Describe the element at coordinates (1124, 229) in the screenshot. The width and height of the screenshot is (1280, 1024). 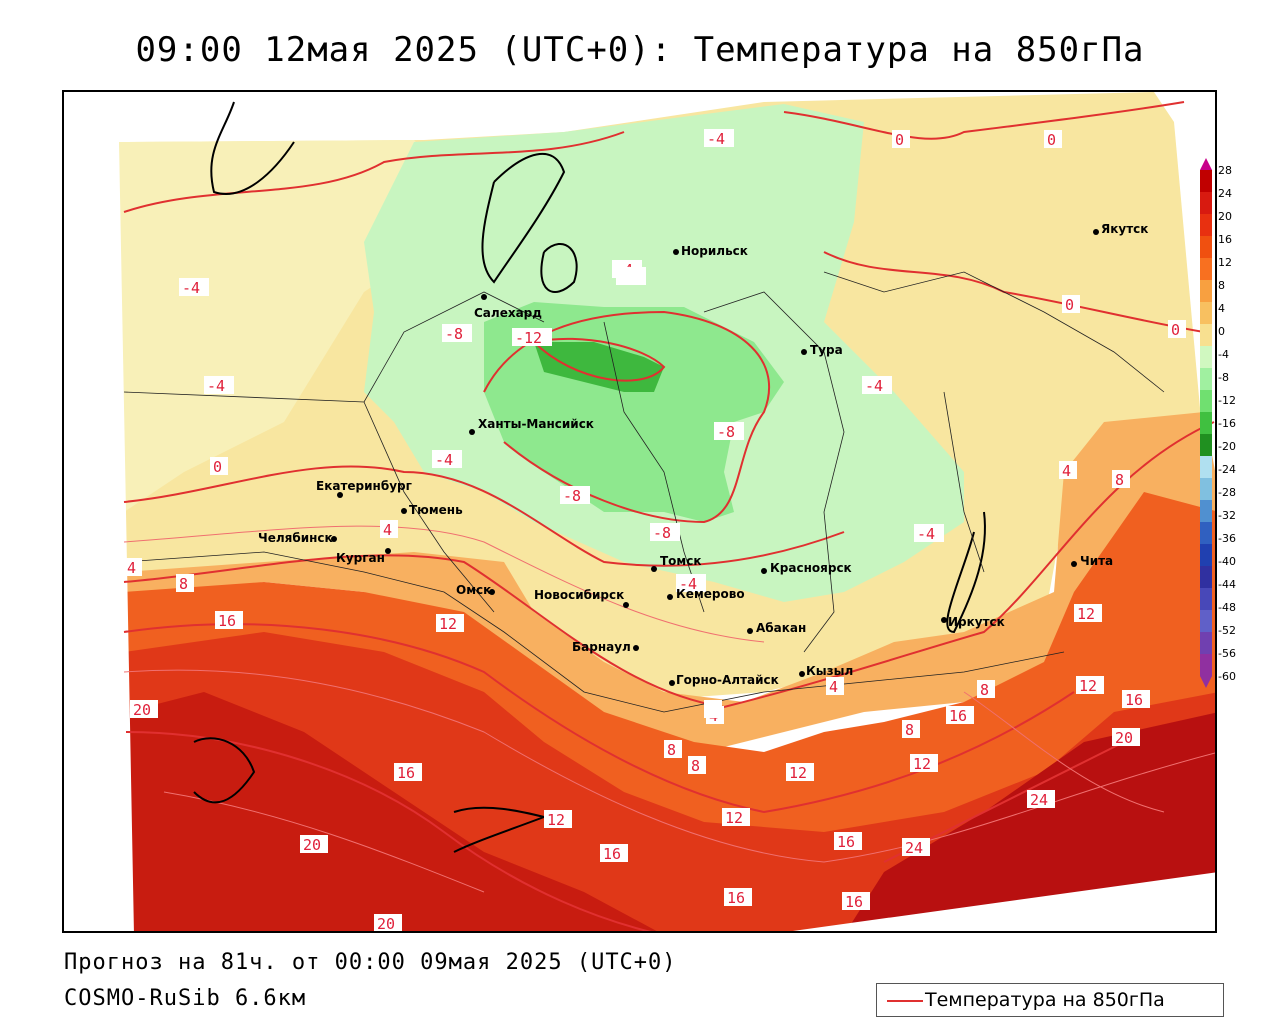
I see `city-label-yakutsk: Якутск` at that location.